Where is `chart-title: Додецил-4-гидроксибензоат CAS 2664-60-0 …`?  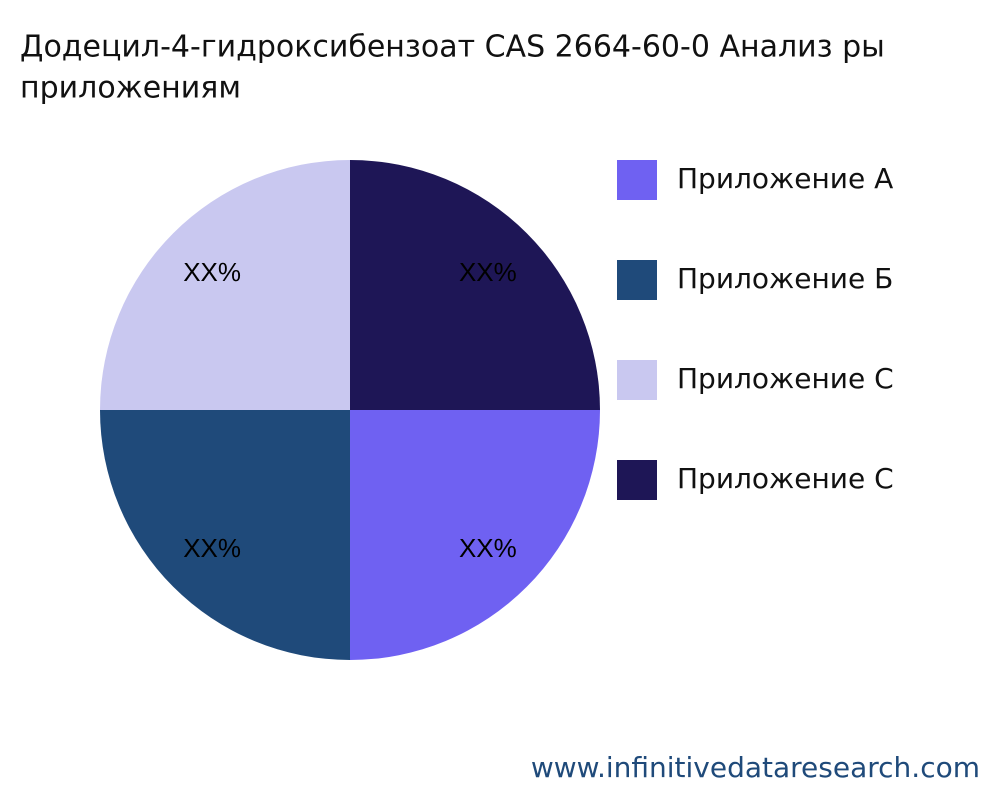
chart-title: Додецил-4-гидроксибензоат CAS 2664-60-0 … is located at coordinates (452, 47).